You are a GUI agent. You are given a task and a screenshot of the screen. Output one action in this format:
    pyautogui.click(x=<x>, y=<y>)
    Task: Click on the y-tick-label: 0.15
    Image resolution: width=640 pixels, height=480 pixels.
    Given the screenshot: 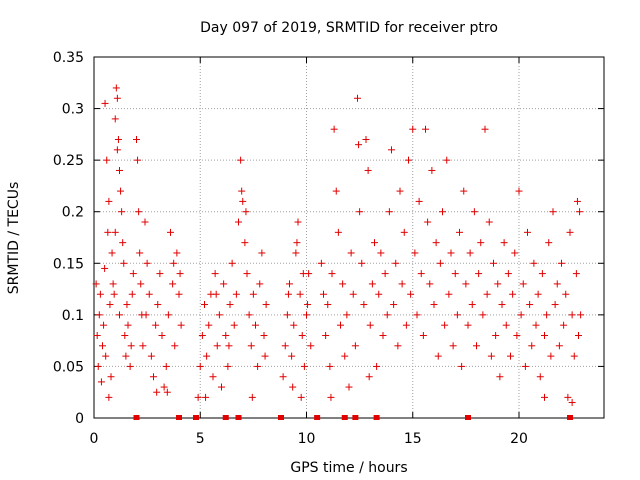 What is the action you would take?
    pyautogui.click(x=68, y=264)
    